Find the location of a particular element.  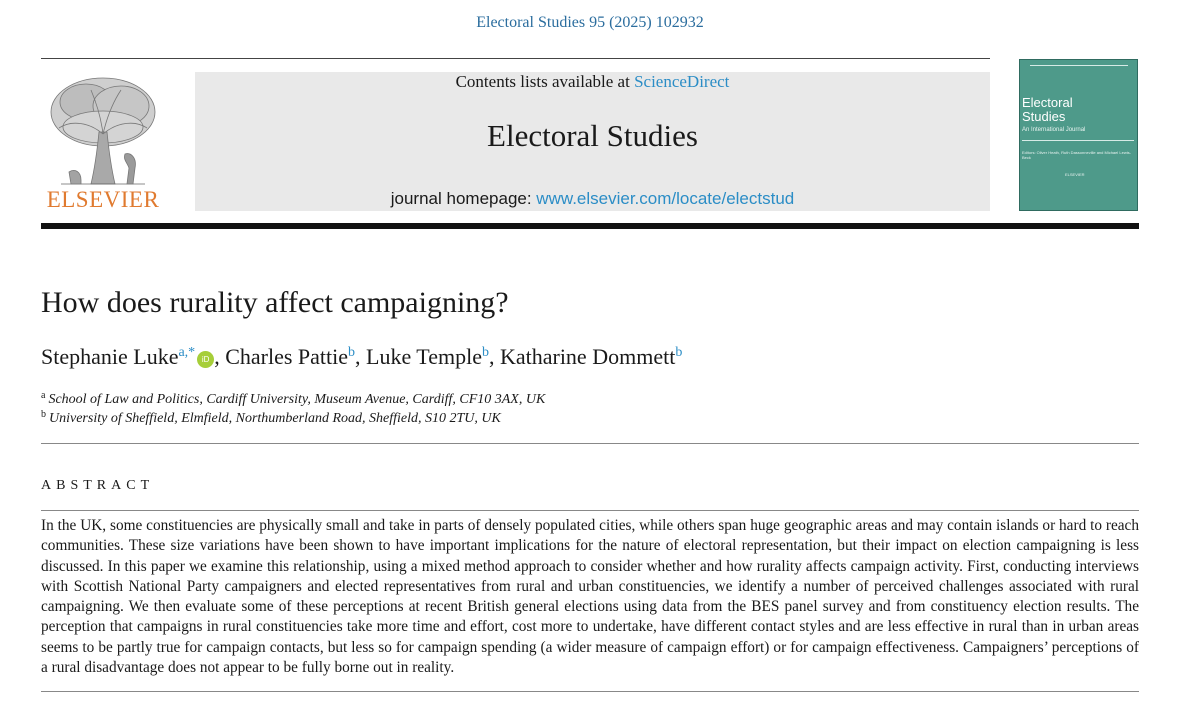

cover-imprint: ELSEVIER is located at coordinates (1075, 174).